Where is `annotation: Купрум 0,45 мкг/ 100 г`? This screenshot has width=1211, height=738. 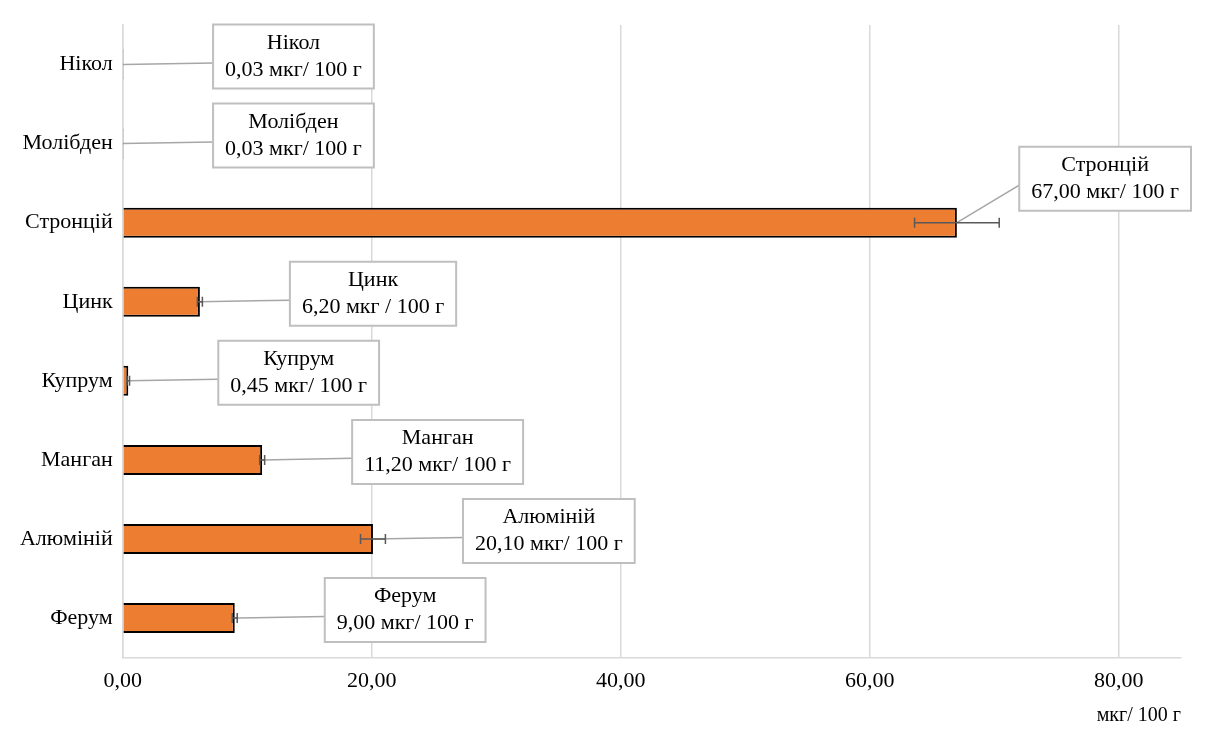 annotation: Купрум 0,45 мкг/ 100 г is located at coordinates (299, 371).